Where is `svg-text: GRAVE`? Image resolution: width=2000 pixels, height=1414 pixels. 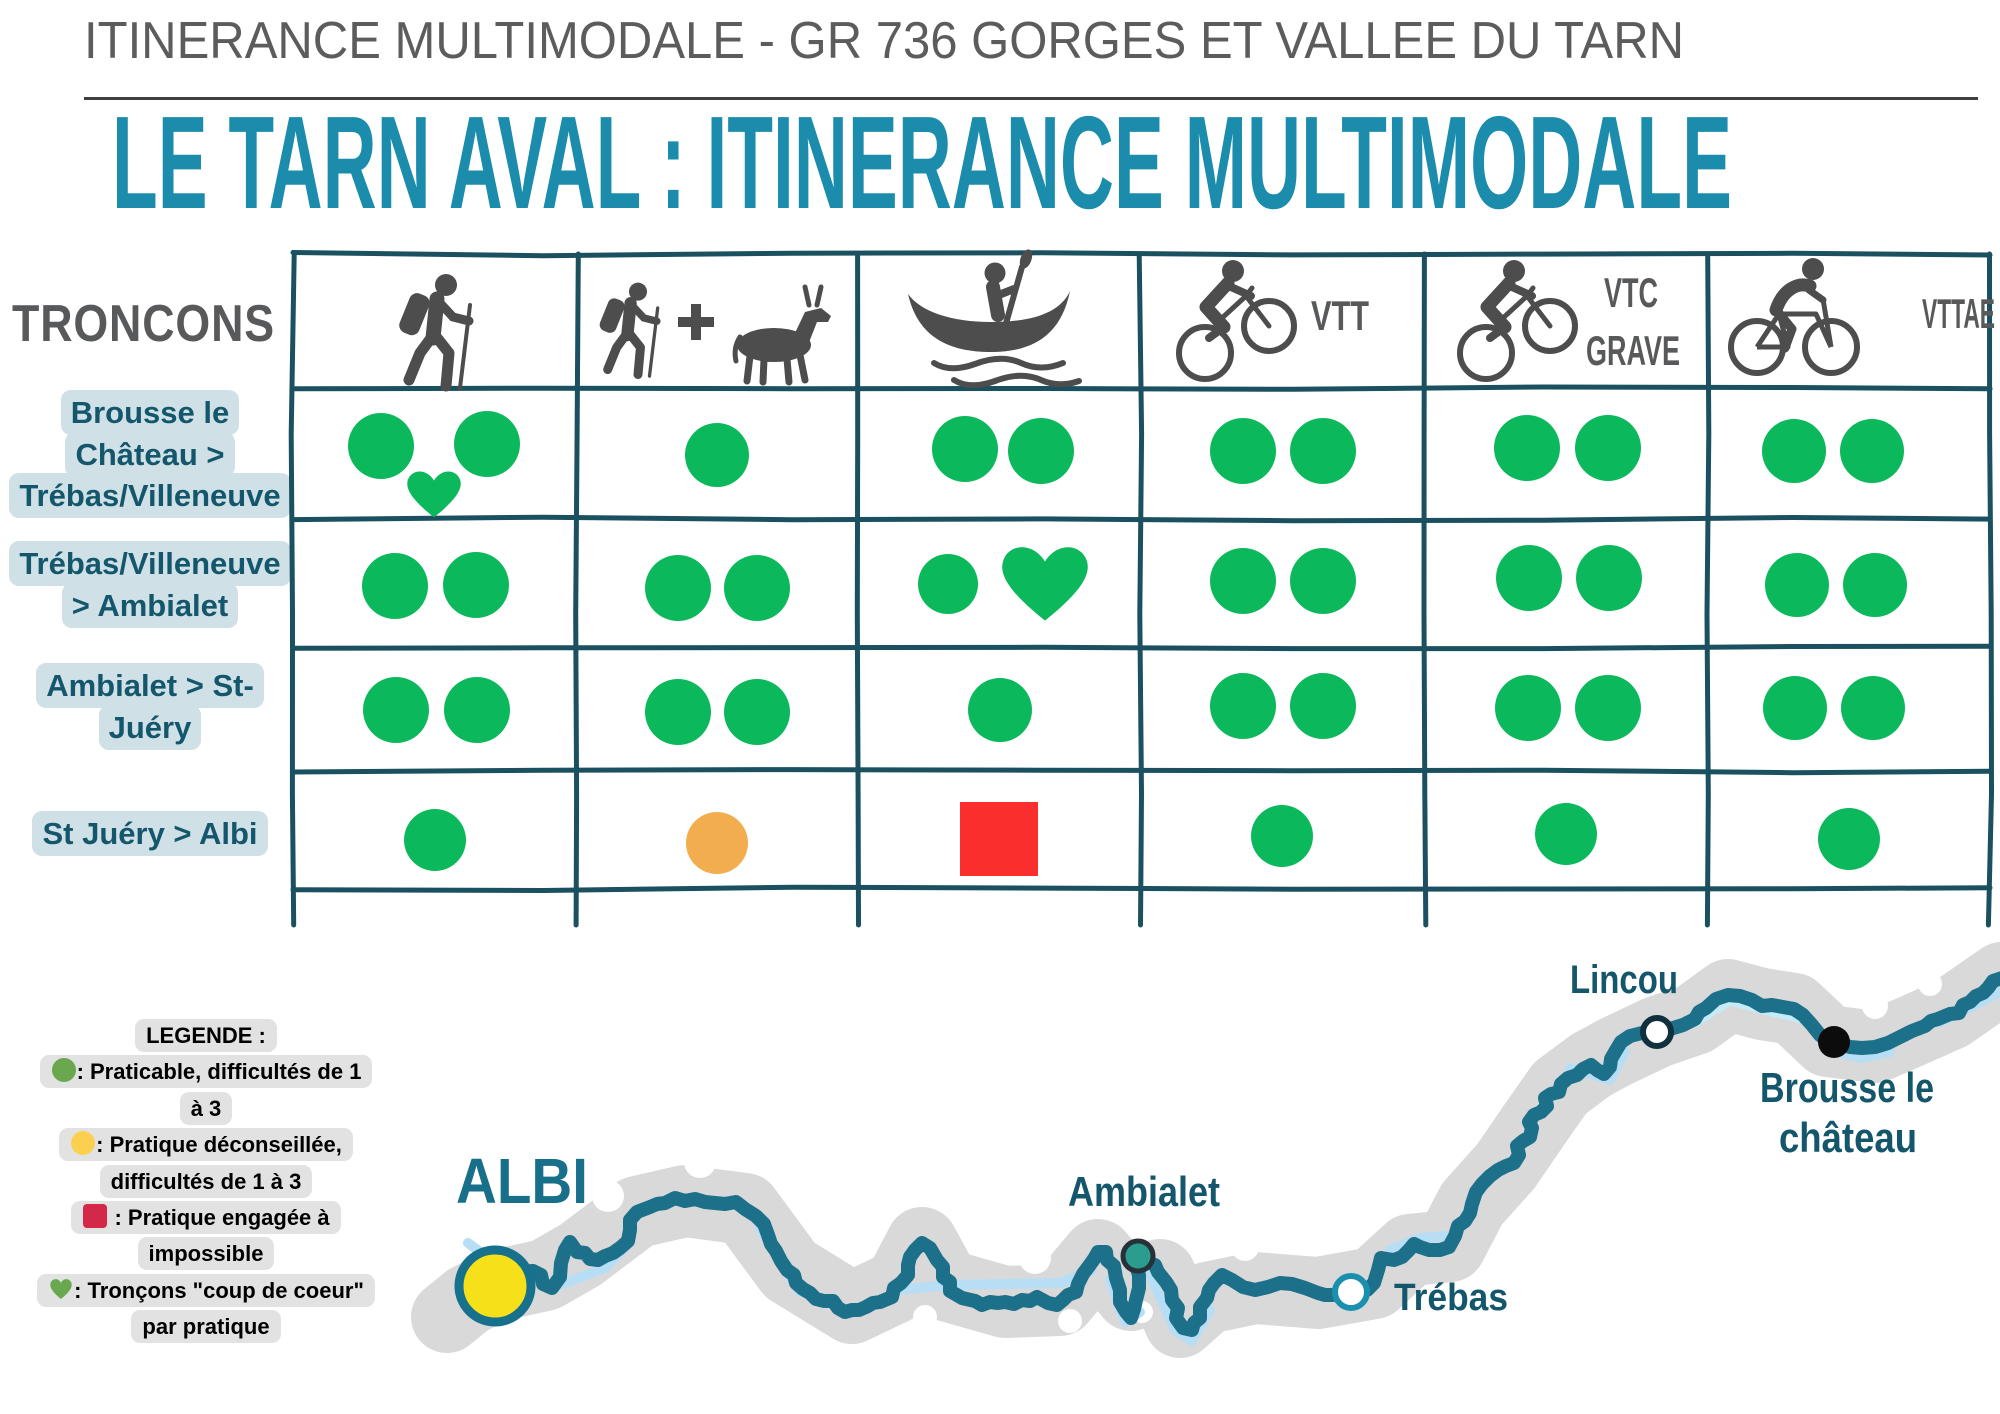
svg-text: GRAVE is located at coordinates (1633, 350).